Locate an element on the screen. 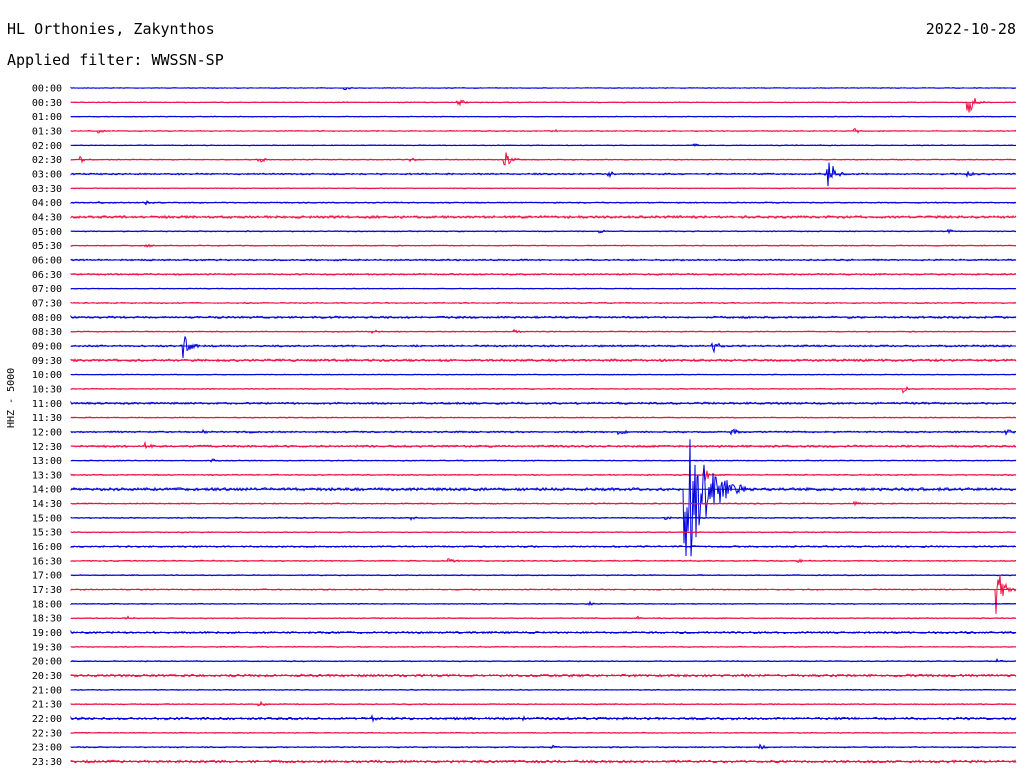 The image size is (1024, 780). filter-label: Applied filter: WWSSN-SP is located at coordinates (115, 60).